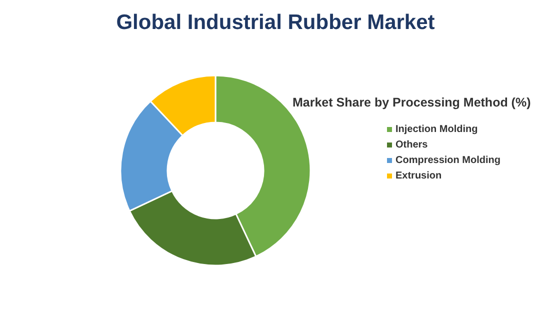 This screenshot has width=550, height=309. I want to click on legend-label: Others, so click(412, 145).